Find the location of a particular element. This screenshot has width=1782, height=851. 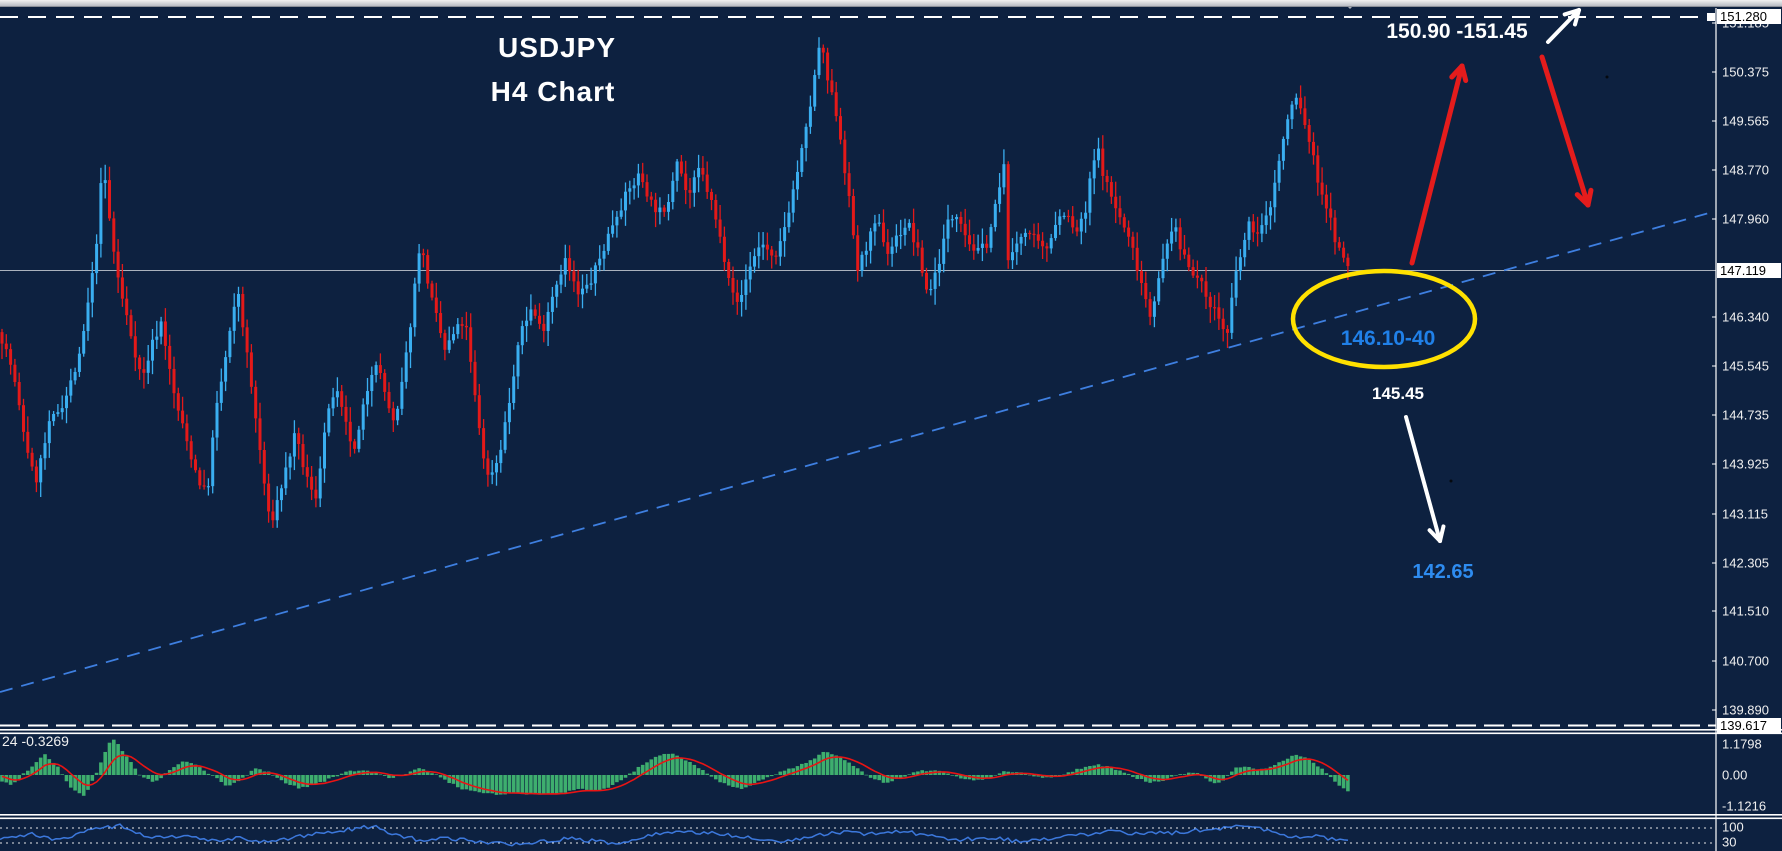

panel-separators is located at coordinates (891, 774).